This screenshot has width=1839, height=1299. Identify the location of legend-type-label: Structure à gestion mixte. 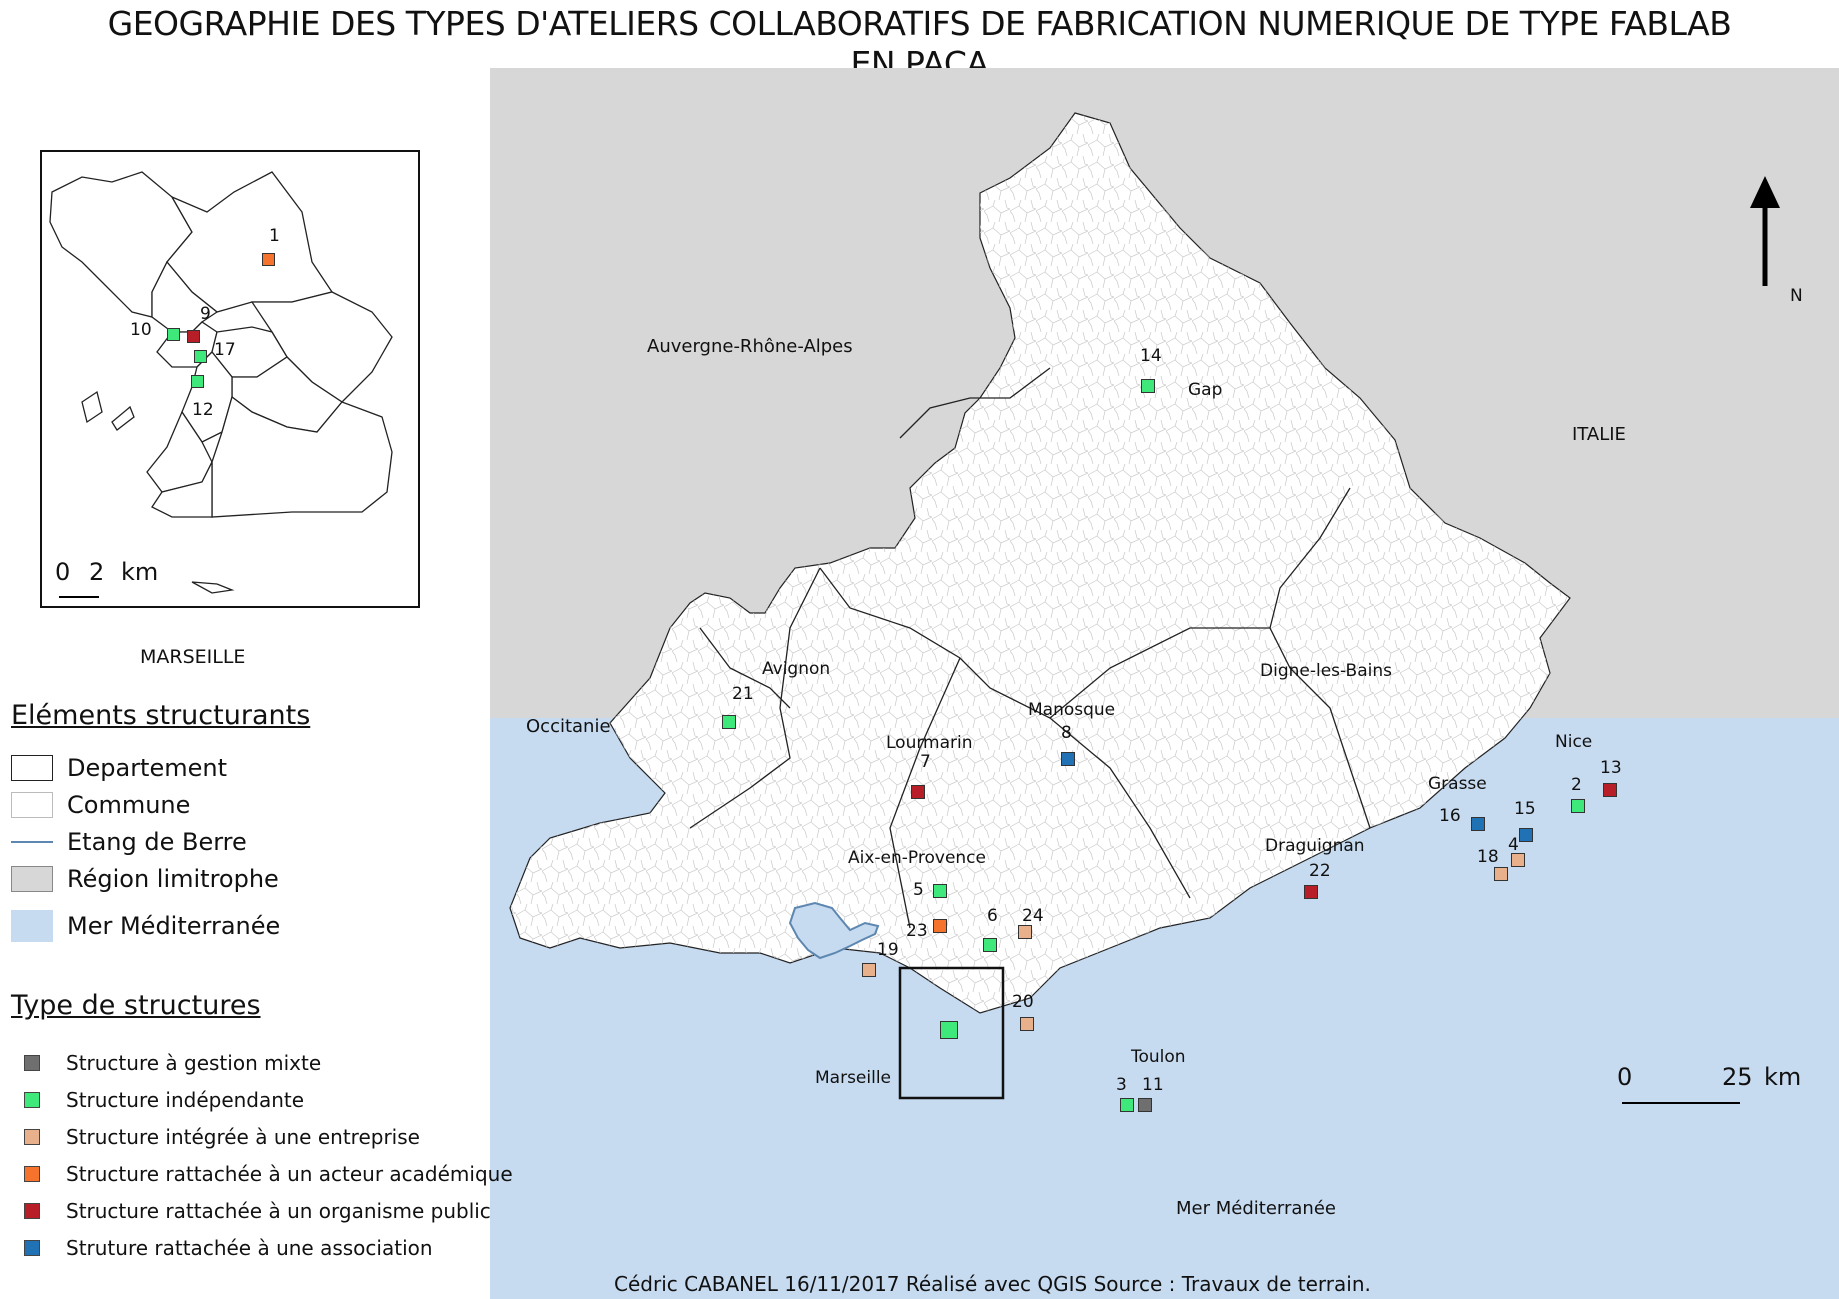
(194, 1063).